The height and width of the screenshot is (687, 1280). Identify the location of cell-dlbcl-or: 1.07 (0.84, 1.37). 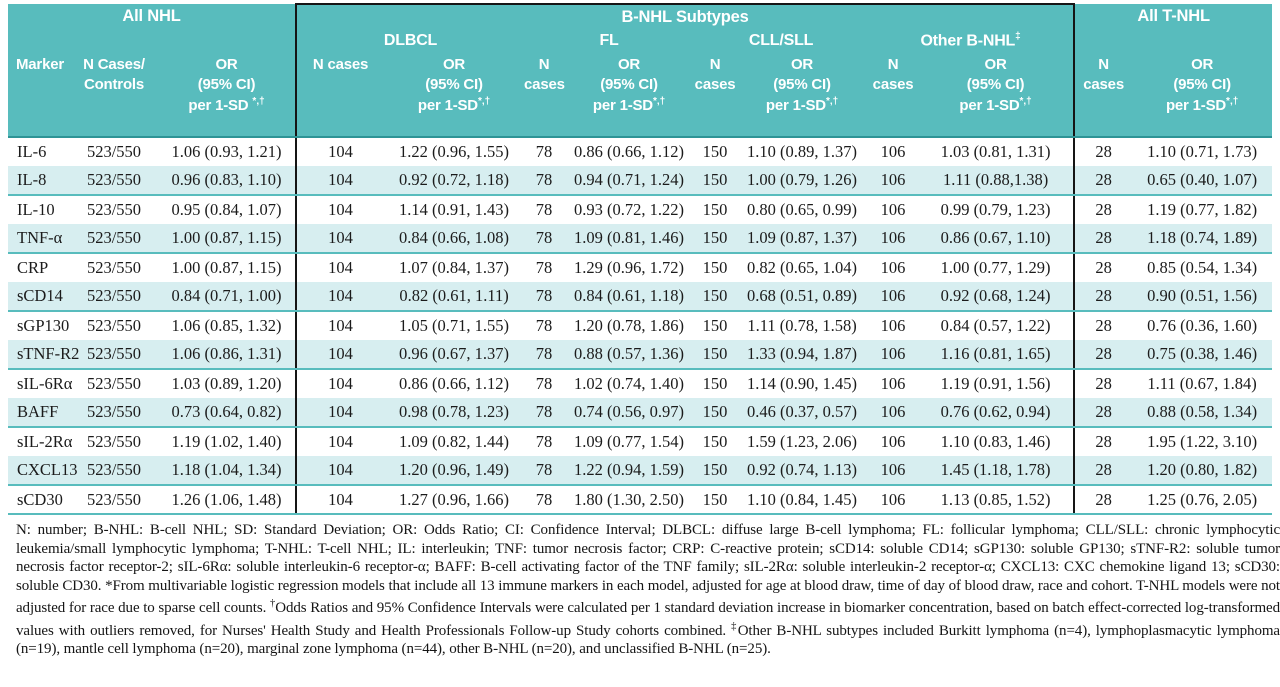
(454, 267).